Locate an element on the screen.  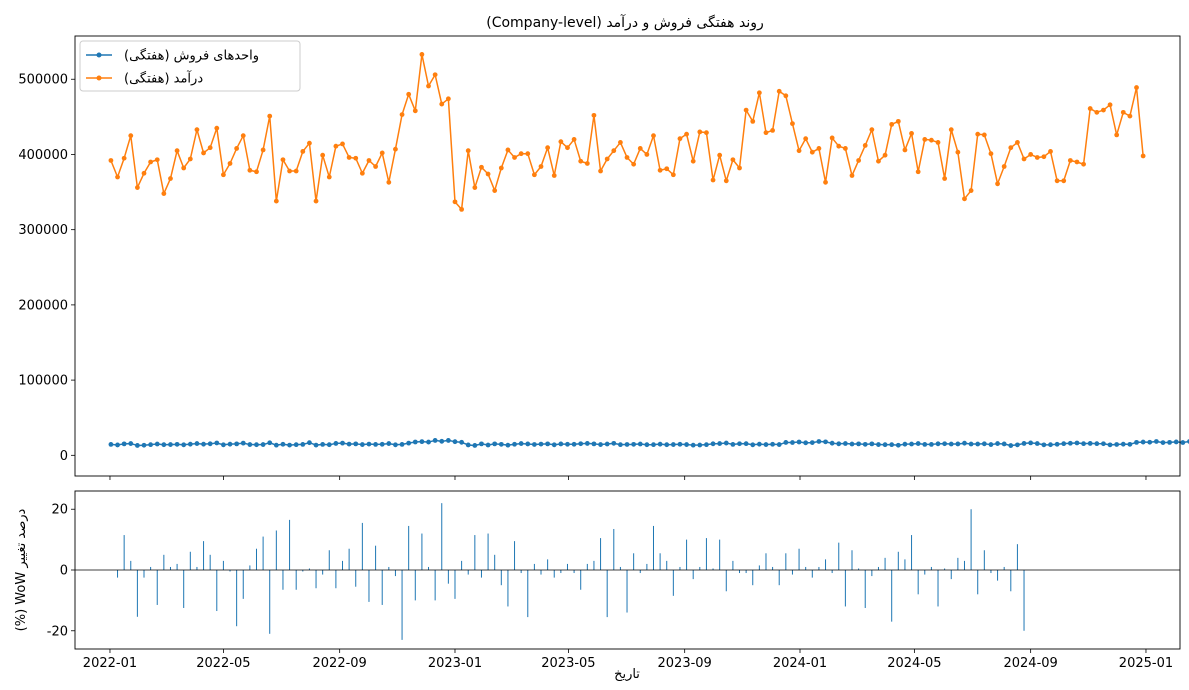
top-y-tick-label: 0 is located at coordinates (64, 456).